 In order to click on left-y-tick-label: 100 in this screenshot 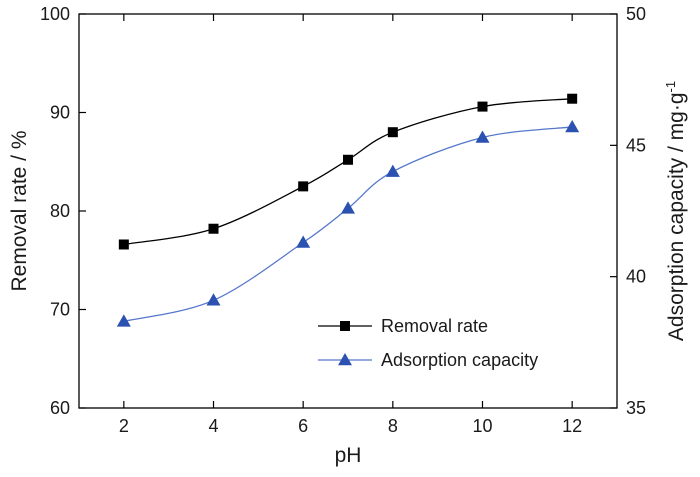, I will do `click(55, 14)`.